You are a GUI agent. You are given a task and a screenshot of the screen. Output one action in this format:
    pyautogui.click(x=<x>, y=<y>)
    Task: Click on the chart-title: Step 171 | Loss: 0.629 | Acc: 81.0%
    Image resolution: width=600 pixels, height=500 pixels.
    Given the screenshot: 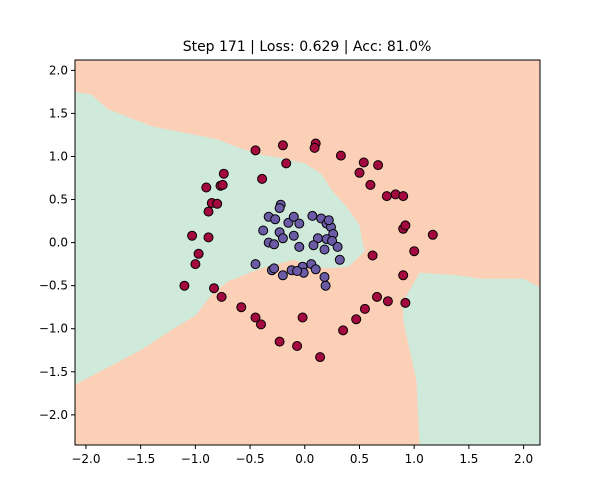 What is the action you would take?
    pyautogui.click(x=307, y=47)
    